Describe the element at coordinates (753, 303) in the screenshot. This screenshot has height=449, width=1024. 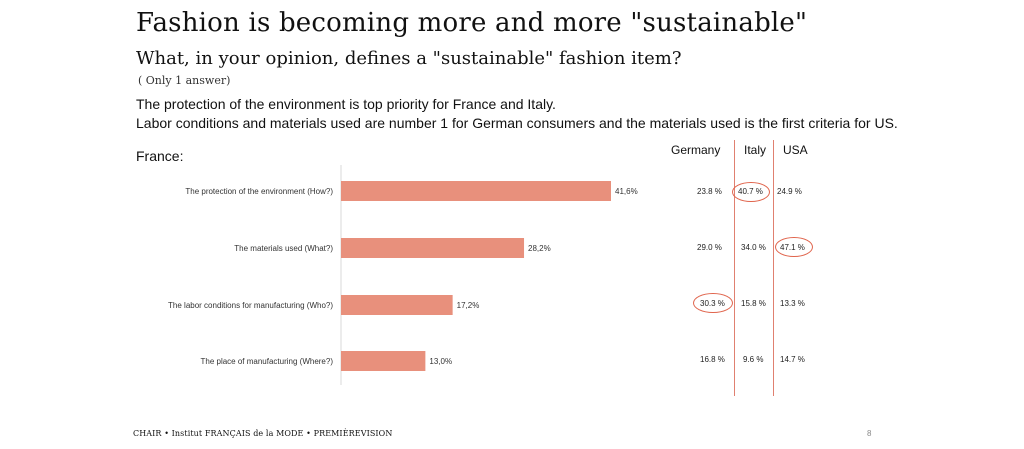
I see `cell-italy-r3: 15.8 %` at that location.